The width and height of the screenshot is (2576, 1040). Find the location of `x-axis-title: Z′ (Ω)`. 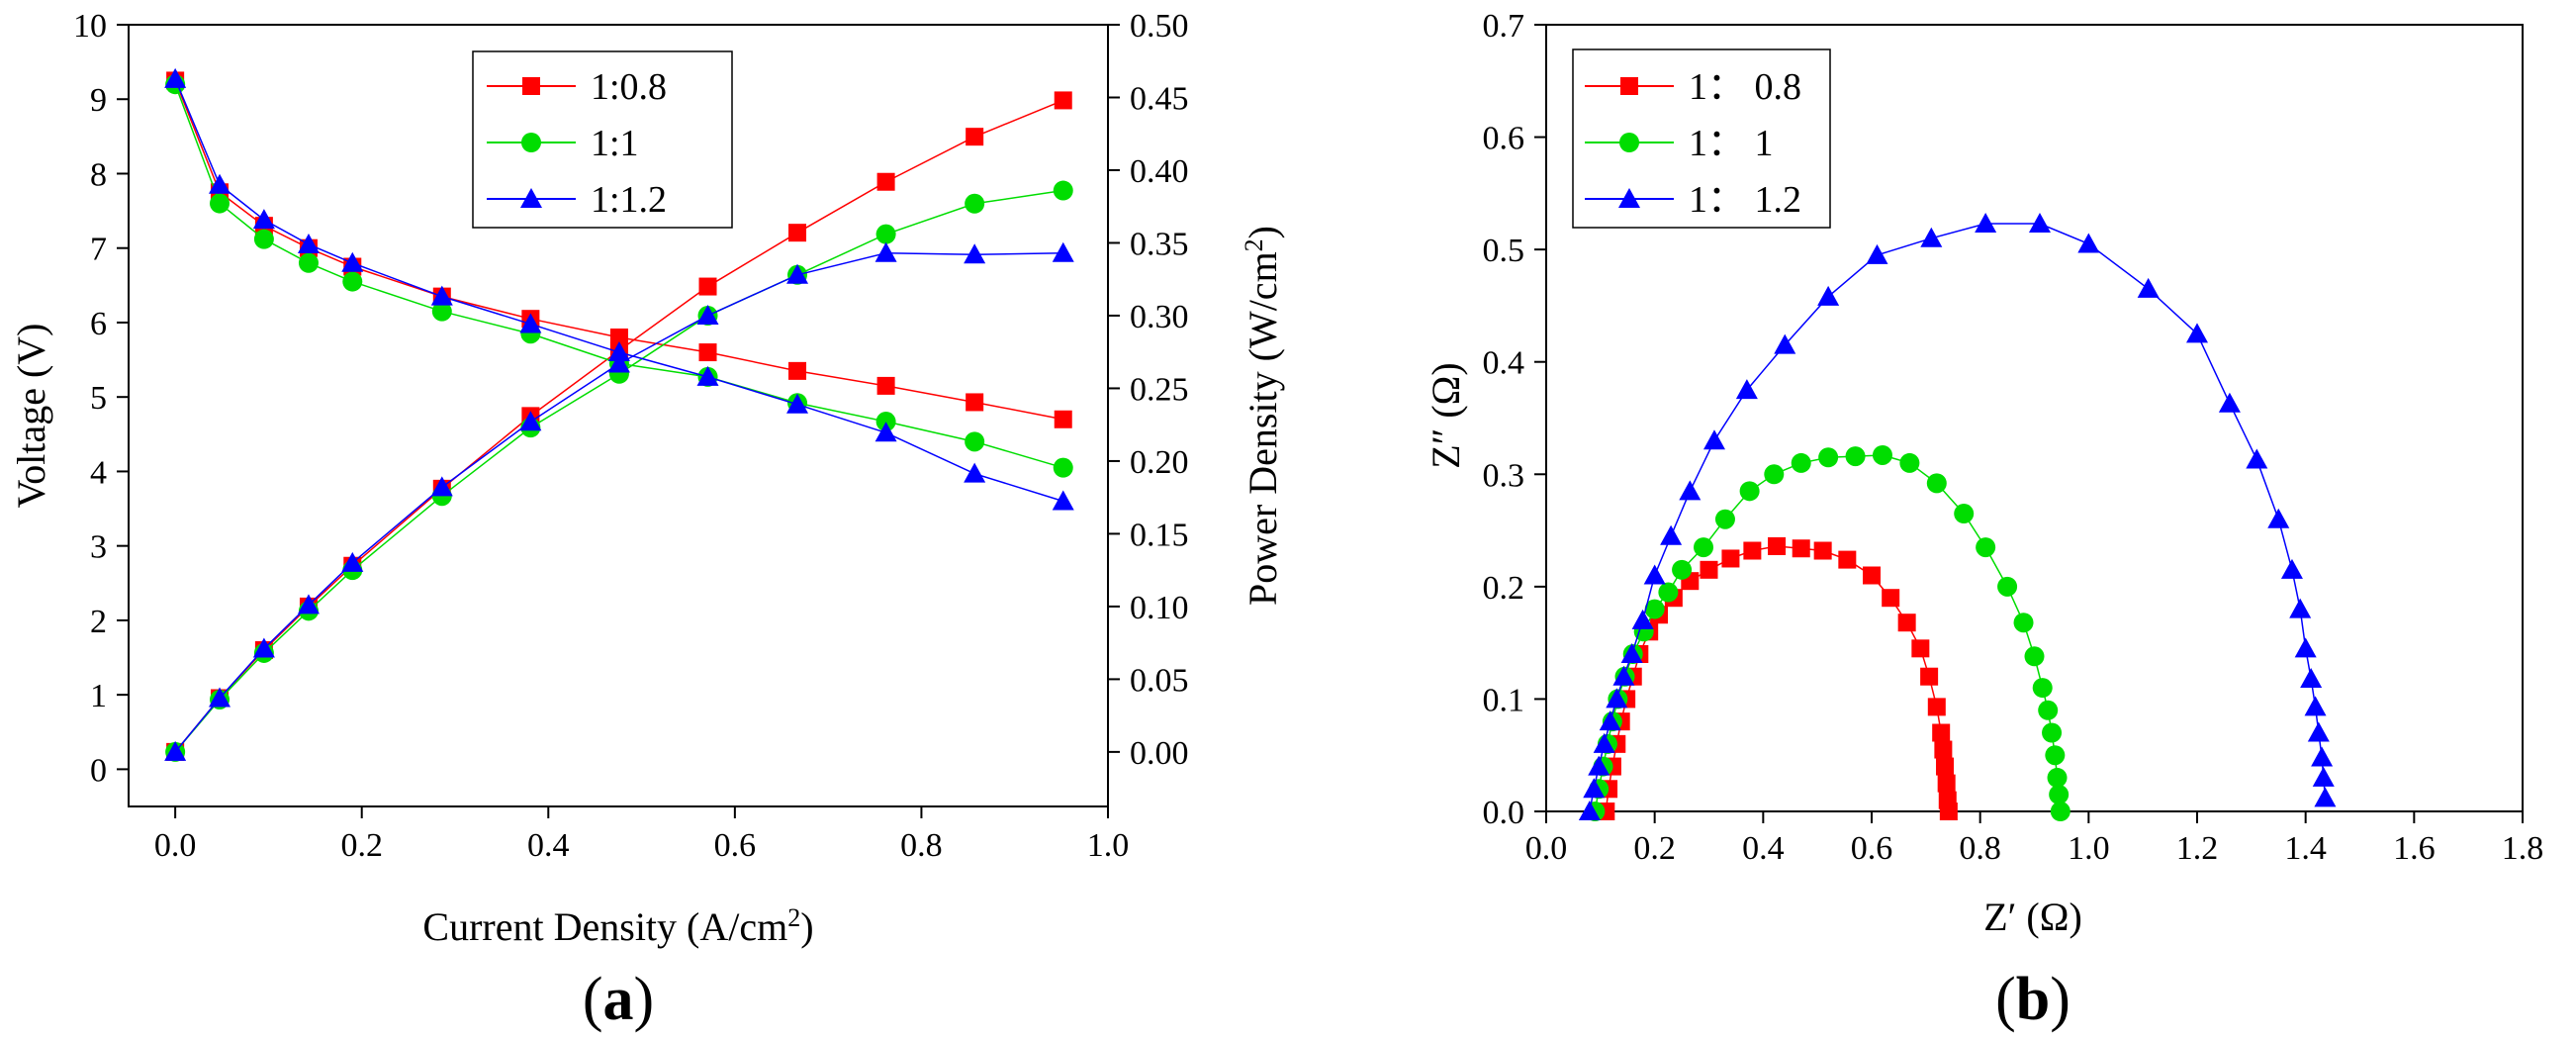

x-axis-title: Z′ (Ω) is located at coordinates (2033, 917).